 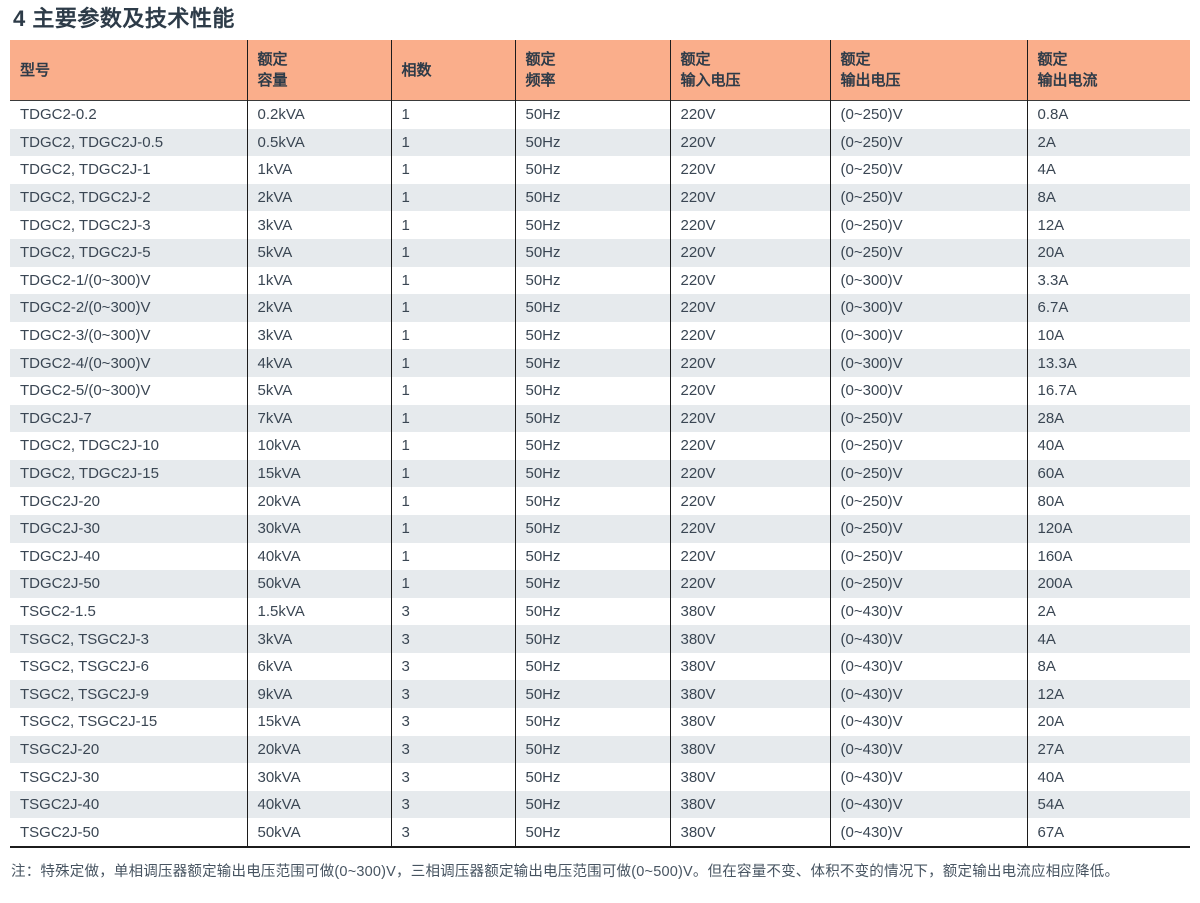 What do you see at coordinates (1051, 501) in the screenshot?
I see `table-cell: 80A` at bounding box center [1051, 501].